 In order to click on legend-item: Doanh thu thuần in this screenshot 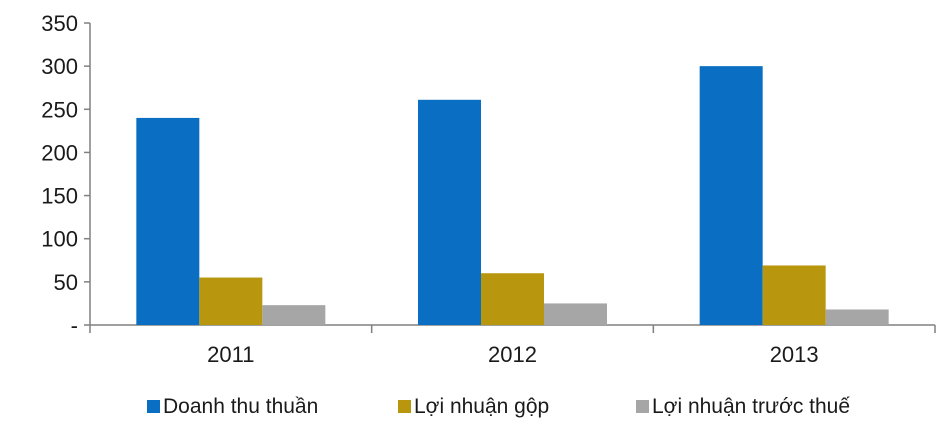, I will do `click(232, 406)`.